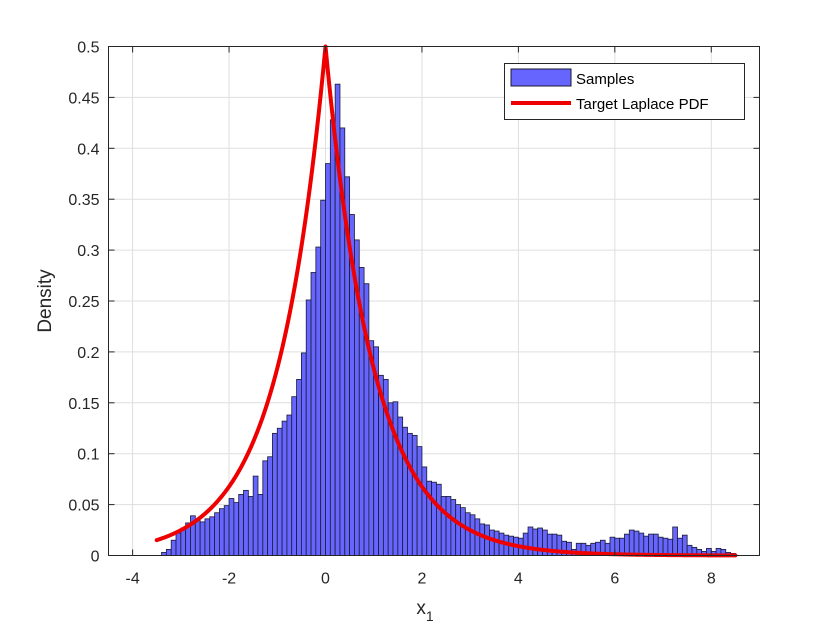 This screenshot has height=630, width=840. What do you see at coordinates (88, 455) in the screenshot?
I see `y-tick-label: 0.1` at bounding box center [88, 455].